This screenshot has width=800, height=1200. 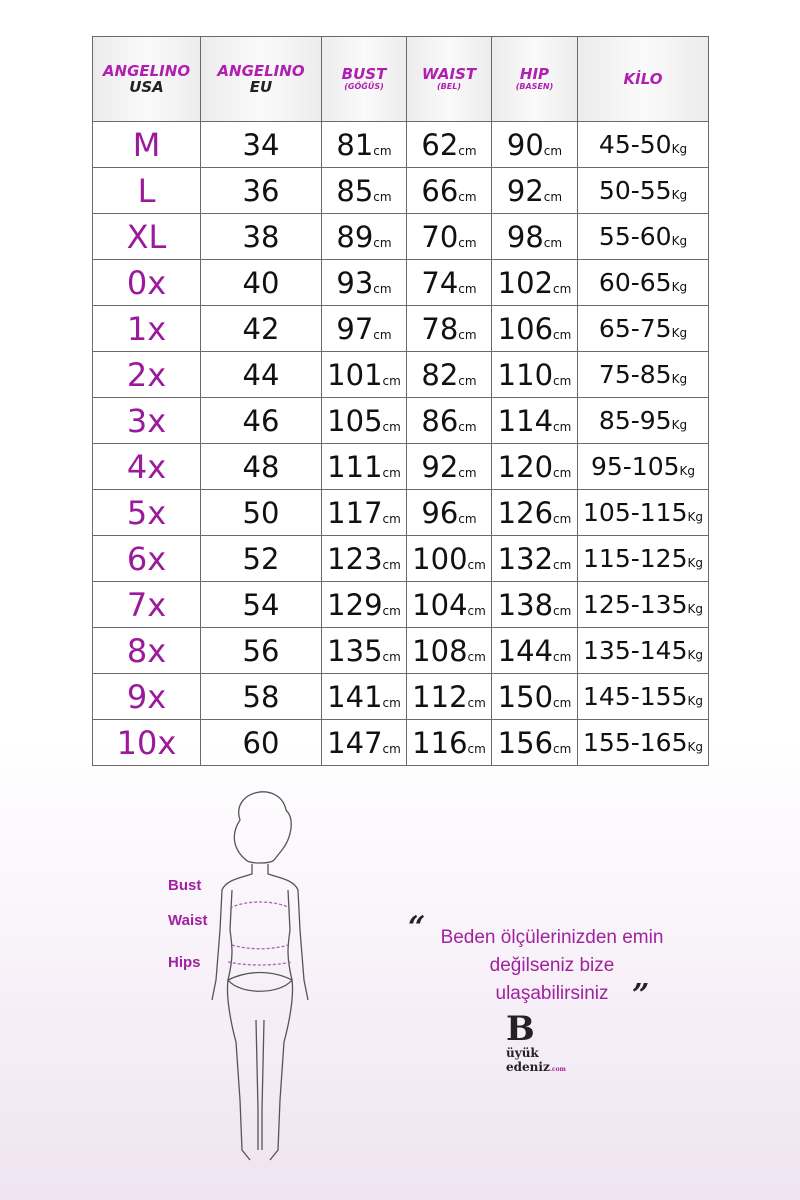 What do you see at coordinates (260, 976) in the screenshot?
I see `body-measurement-figure` at bounding box center [260, 976].